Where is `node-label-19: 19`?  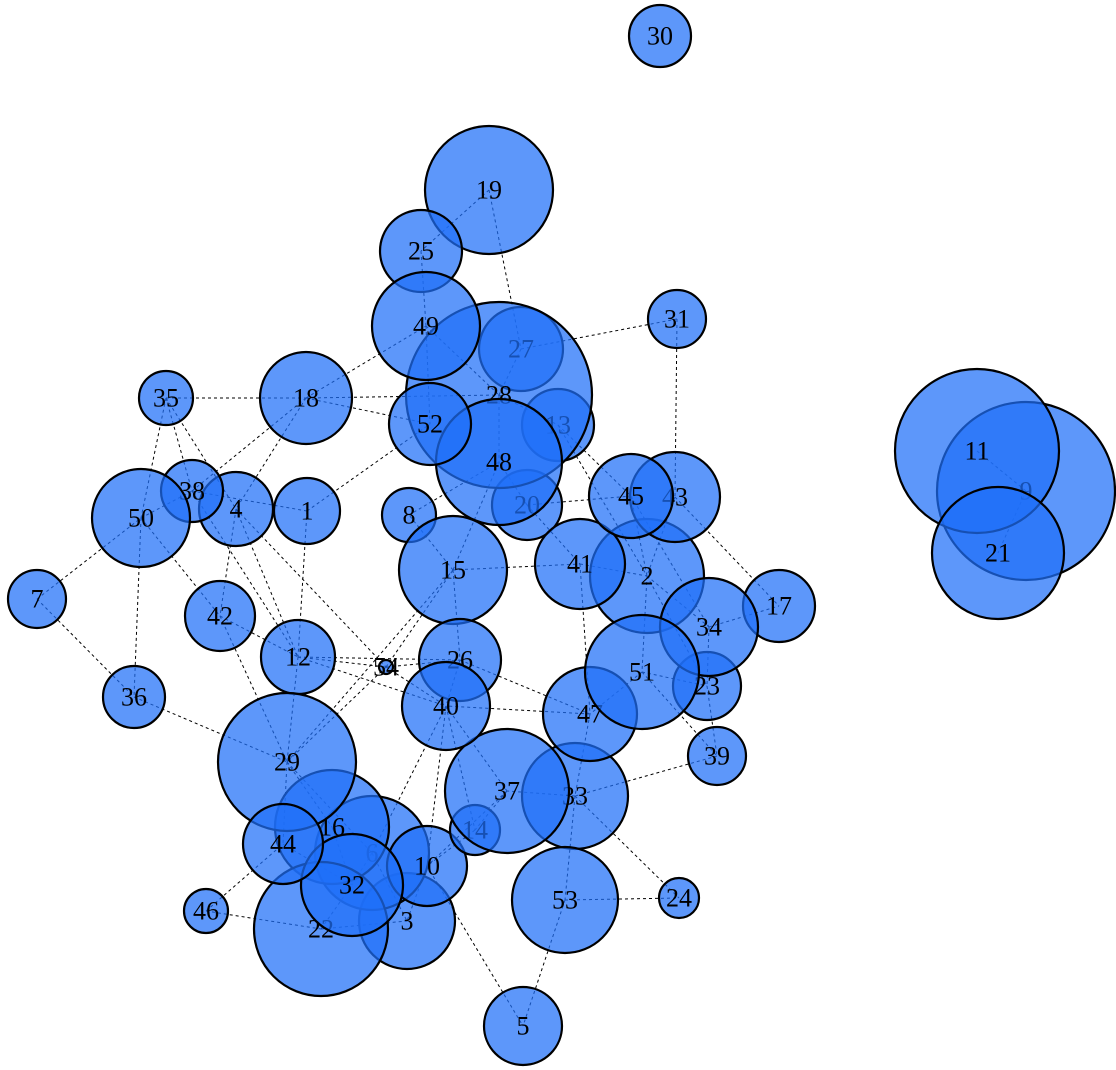
node-label-19: 19 is located at coordinates (489, 190).